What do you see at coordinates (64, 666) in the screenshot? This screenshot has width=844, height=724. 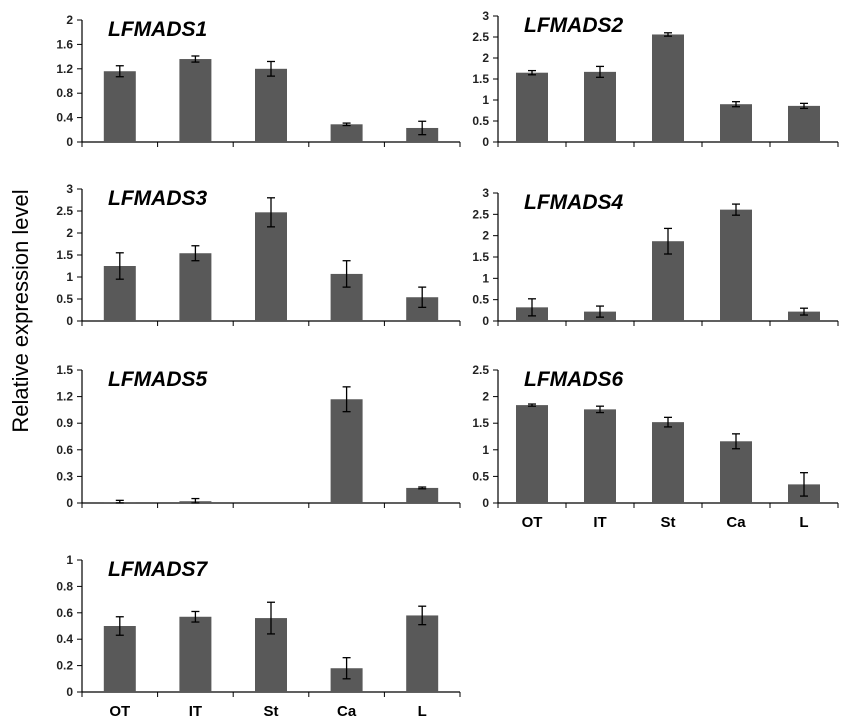 I see `y-tick-label: 0.2` at bounding box center [64, 666].